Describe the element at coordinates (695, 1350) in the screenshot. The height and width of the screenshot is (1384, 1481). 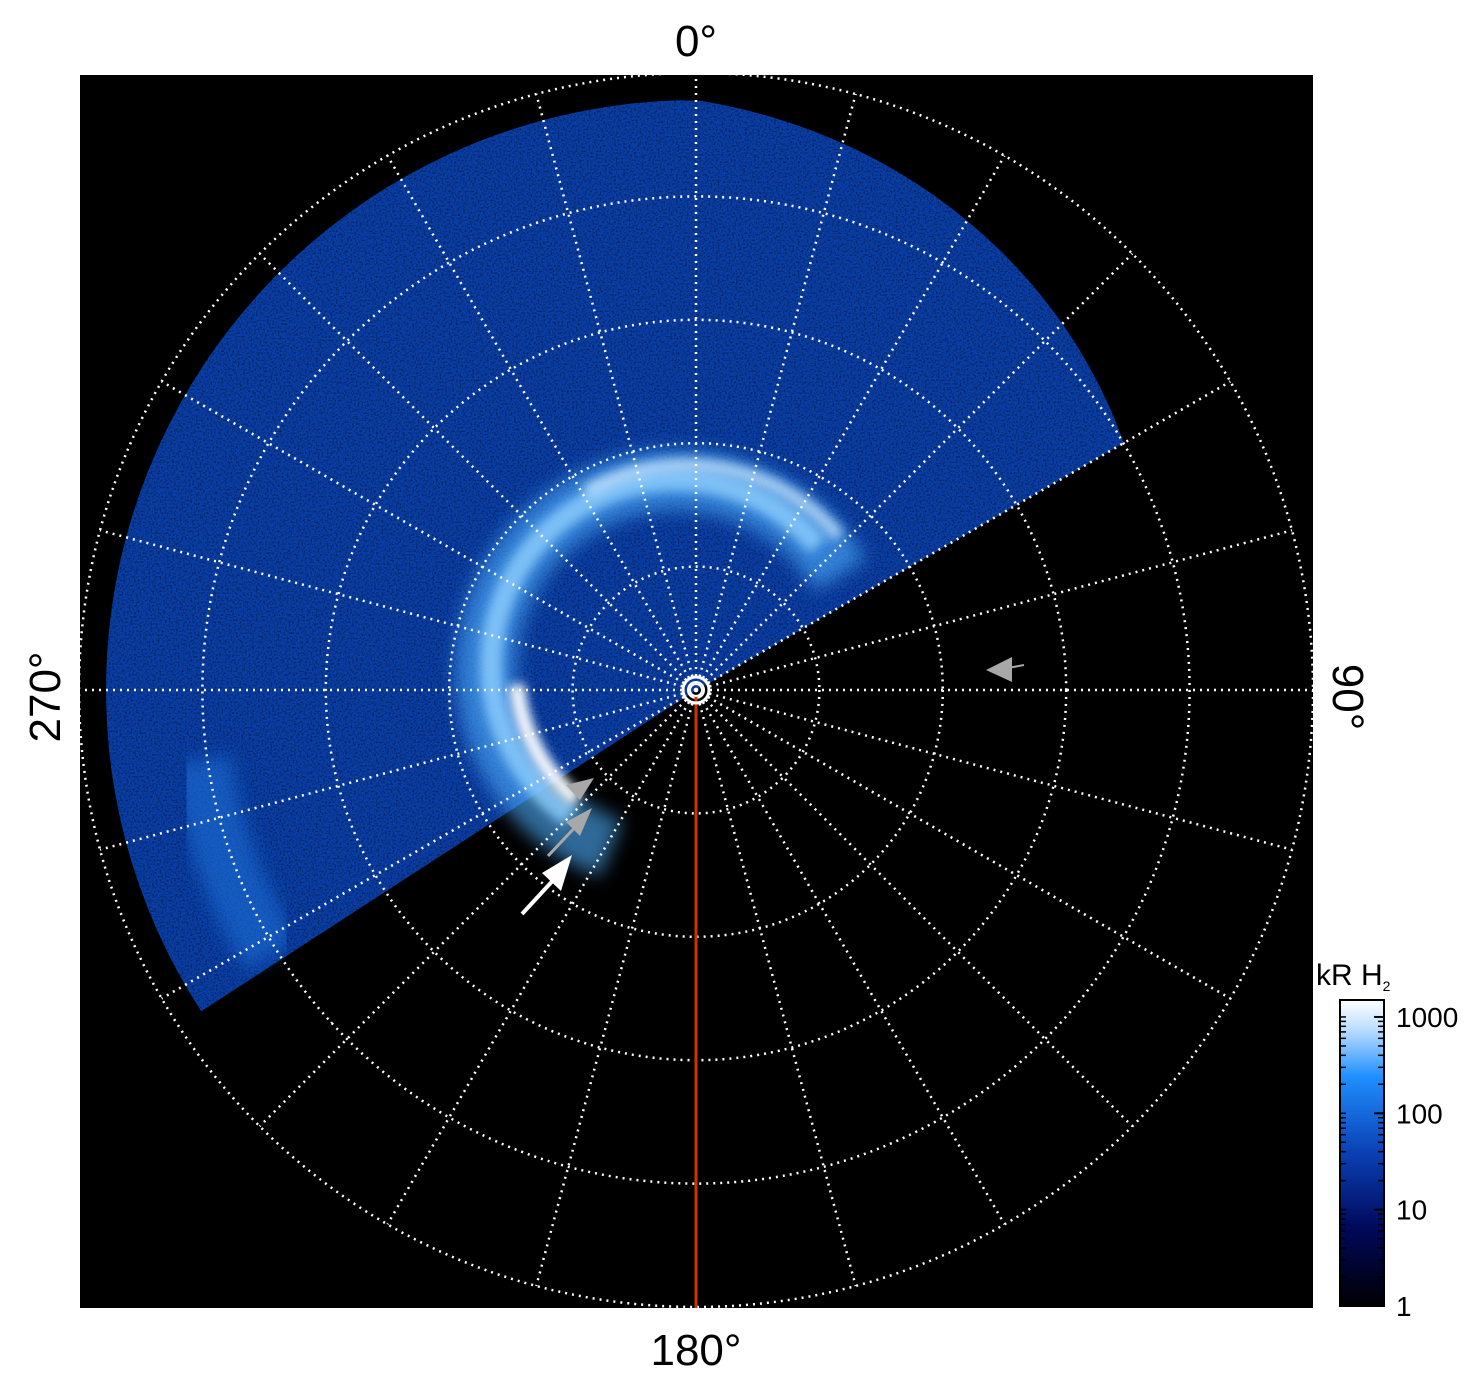
I see `angle-label-bottom: 180°` at that location.